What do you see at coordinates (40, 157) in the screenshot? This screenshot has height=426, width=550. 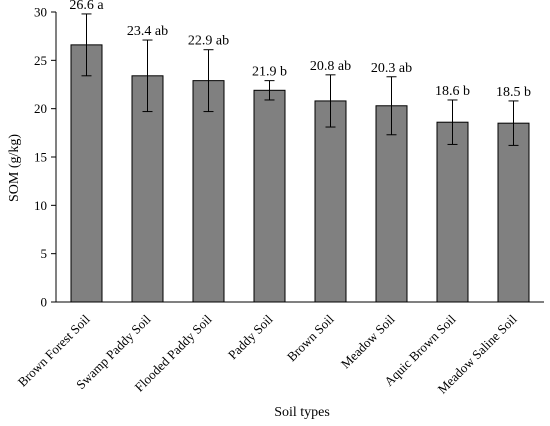 I see `y-tick-label: 15` at bounding box center [40, 157].